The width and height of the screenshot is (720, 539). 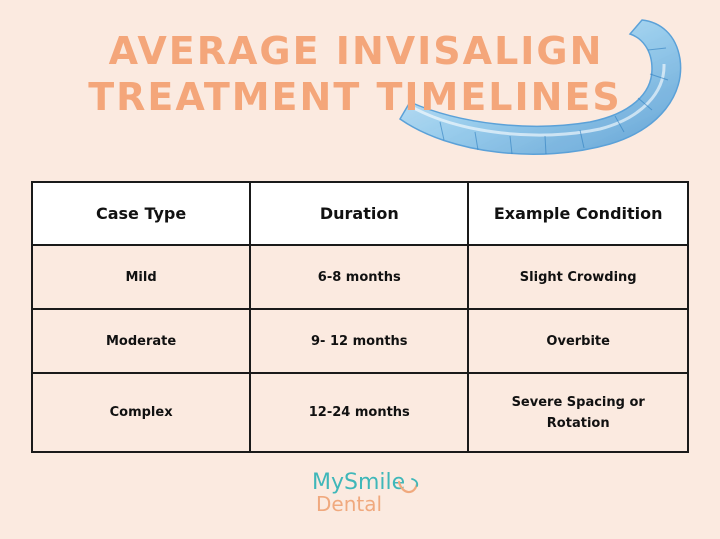 What do you see at coordinates (349, 504) in the screenshot?
I see `logo-text-dental: Dental` at bounding box center [349, 504].